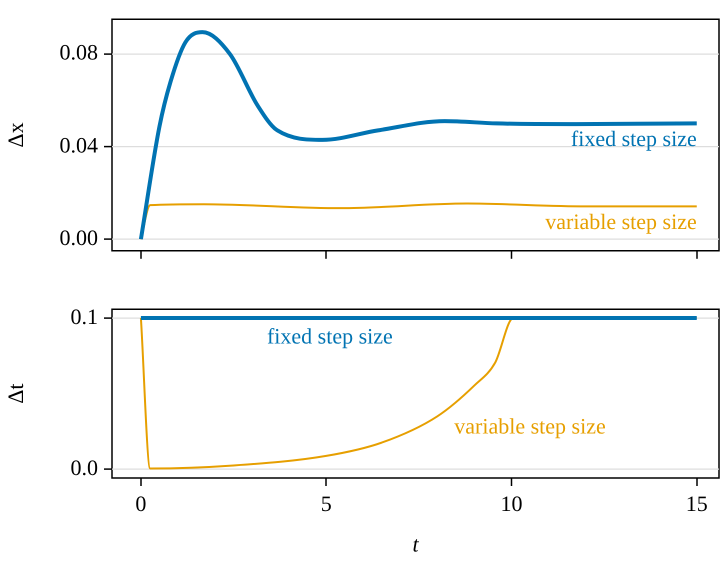 The width and height of the screenshot is (720, 563). What do you see at coordinates (79, 52) in the screenshot?
I see `y-tick-label: 0.08` at bounding box center [79, 52].